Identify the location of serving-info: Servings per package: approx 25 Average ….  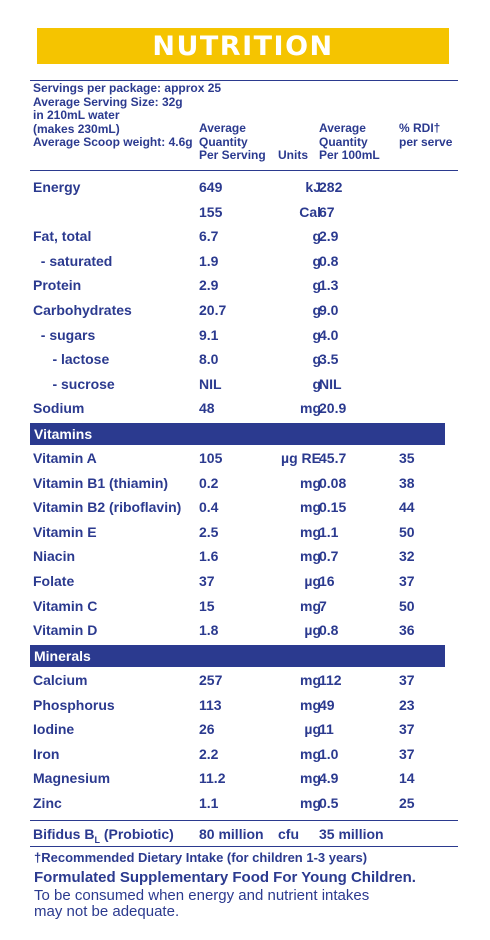
(127, 115).